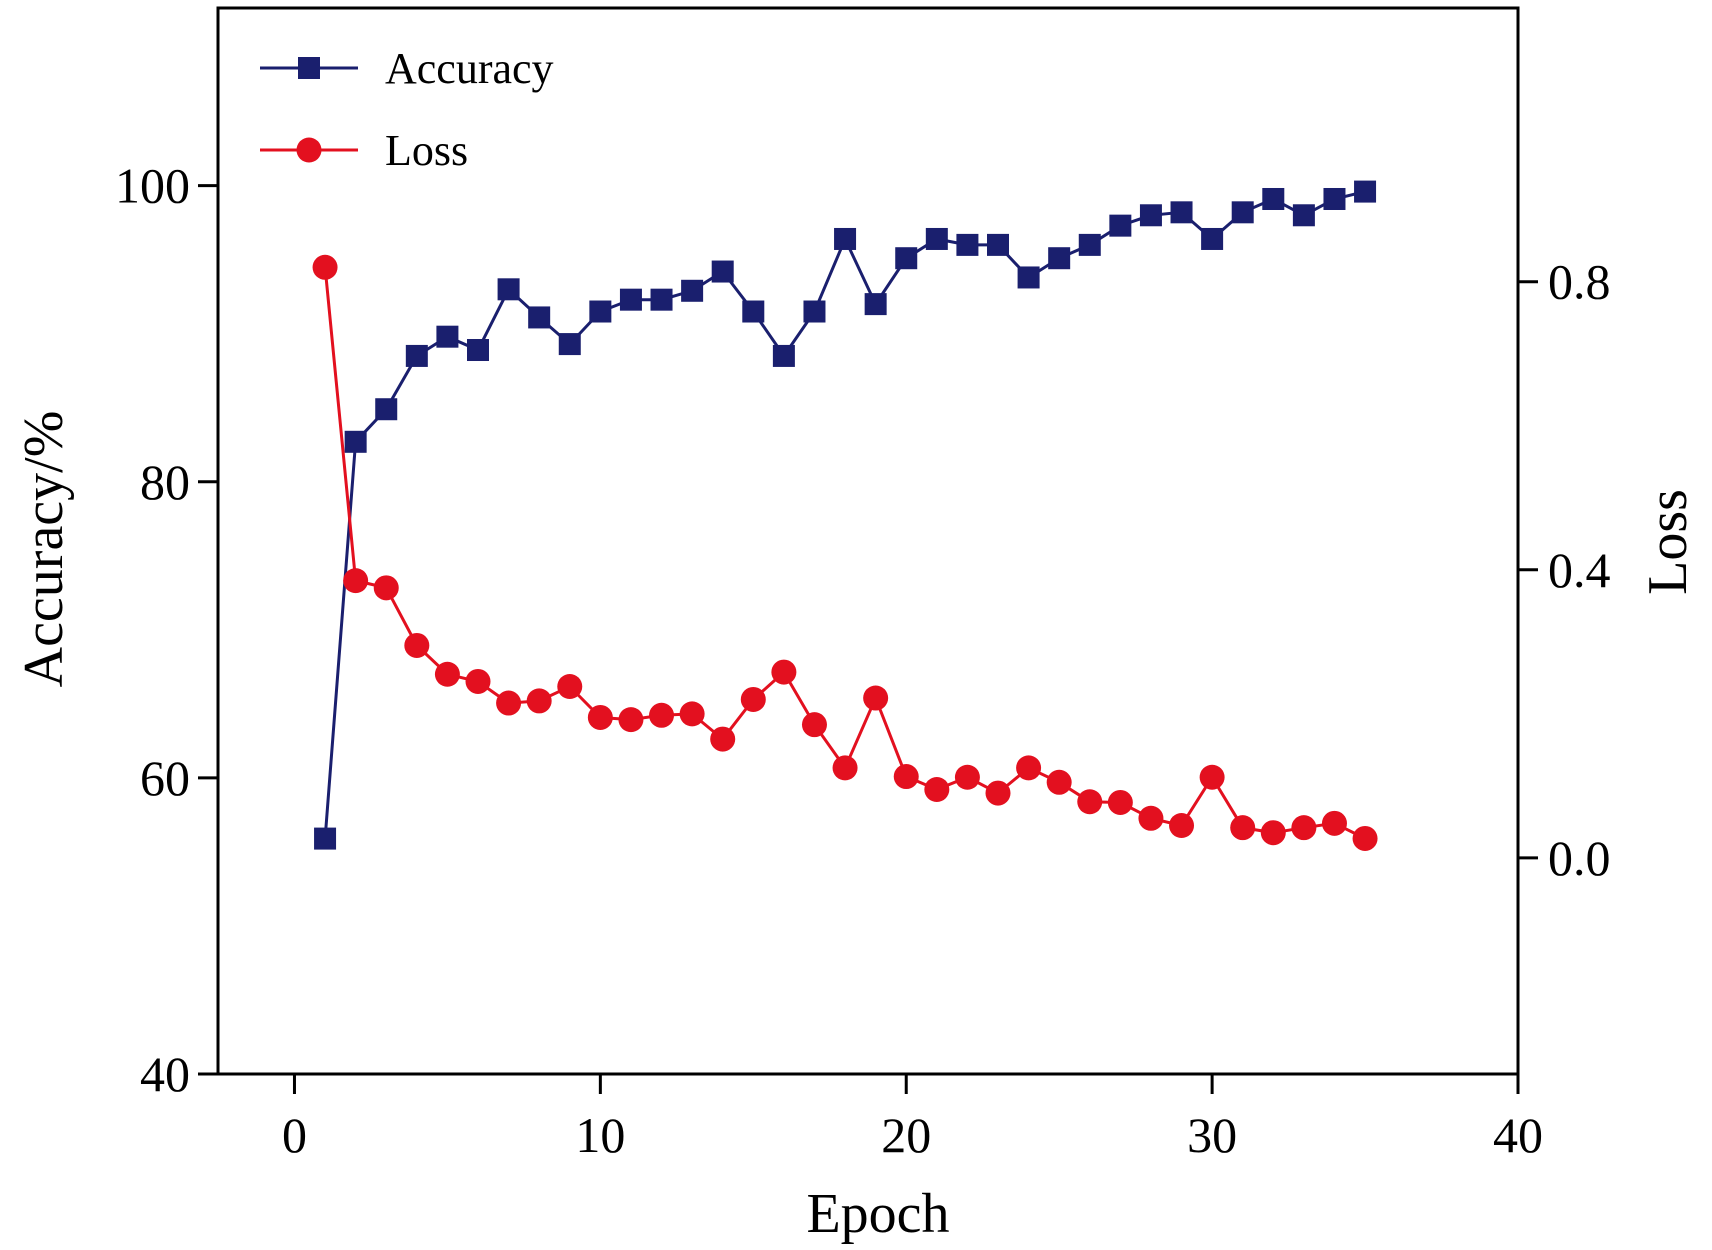 This screenshot has width=1712, height=1250. Describe the element at coordinates (469, 68) in the screenshot. I see `legend-label: Accuracy` at that location.